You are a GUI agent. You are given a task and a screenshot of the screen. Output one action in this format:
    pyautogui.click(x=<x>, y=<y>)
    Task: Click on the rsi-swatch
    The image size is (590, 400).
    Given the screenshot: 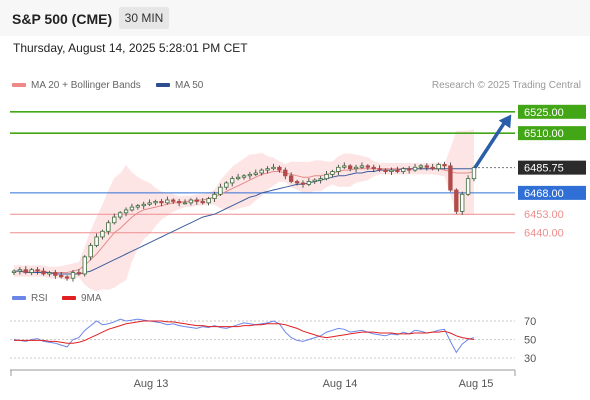 What is the action you would take?
    pyautogui.click(x=19, y=298)
    